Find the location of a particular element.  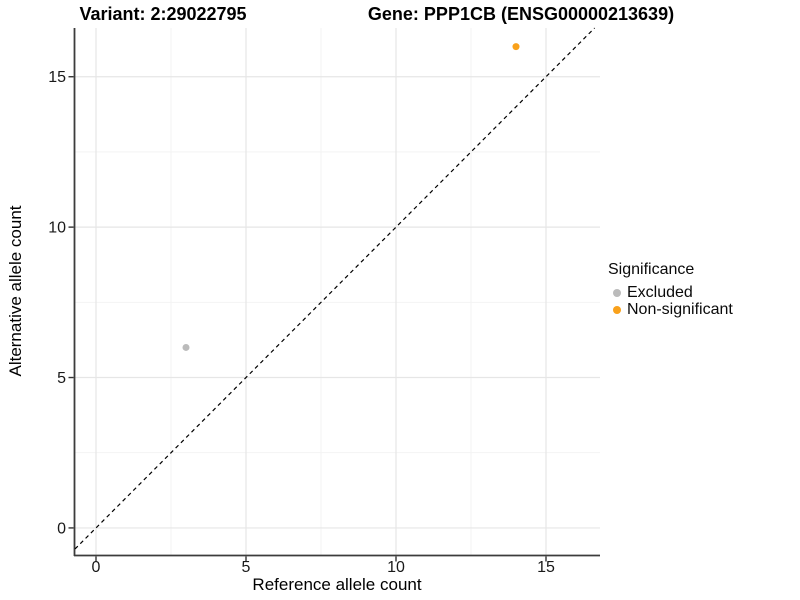

y-tick-label: 10 is located at coordinates (57, 228).